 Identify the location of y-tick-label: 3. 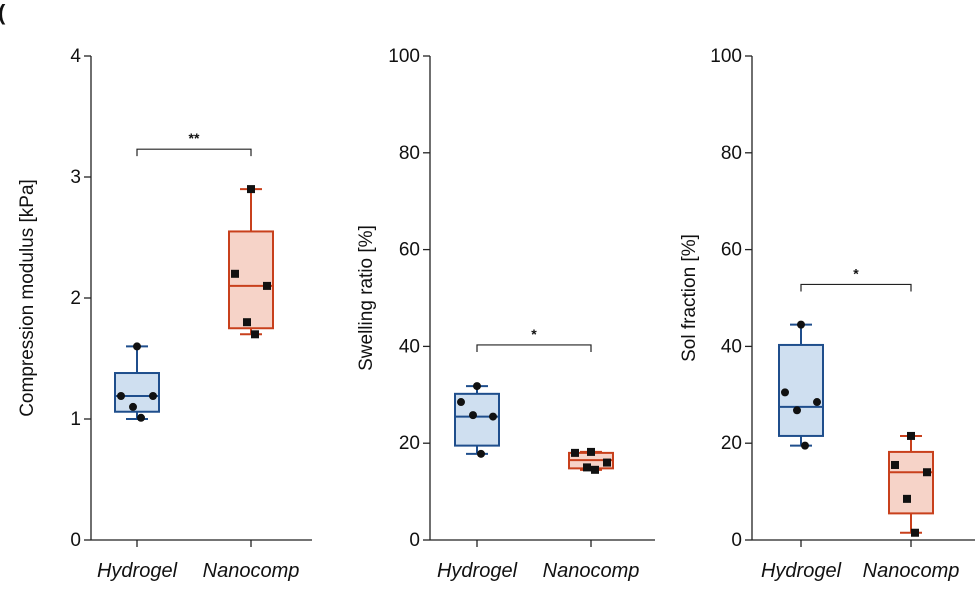
(75, 177).